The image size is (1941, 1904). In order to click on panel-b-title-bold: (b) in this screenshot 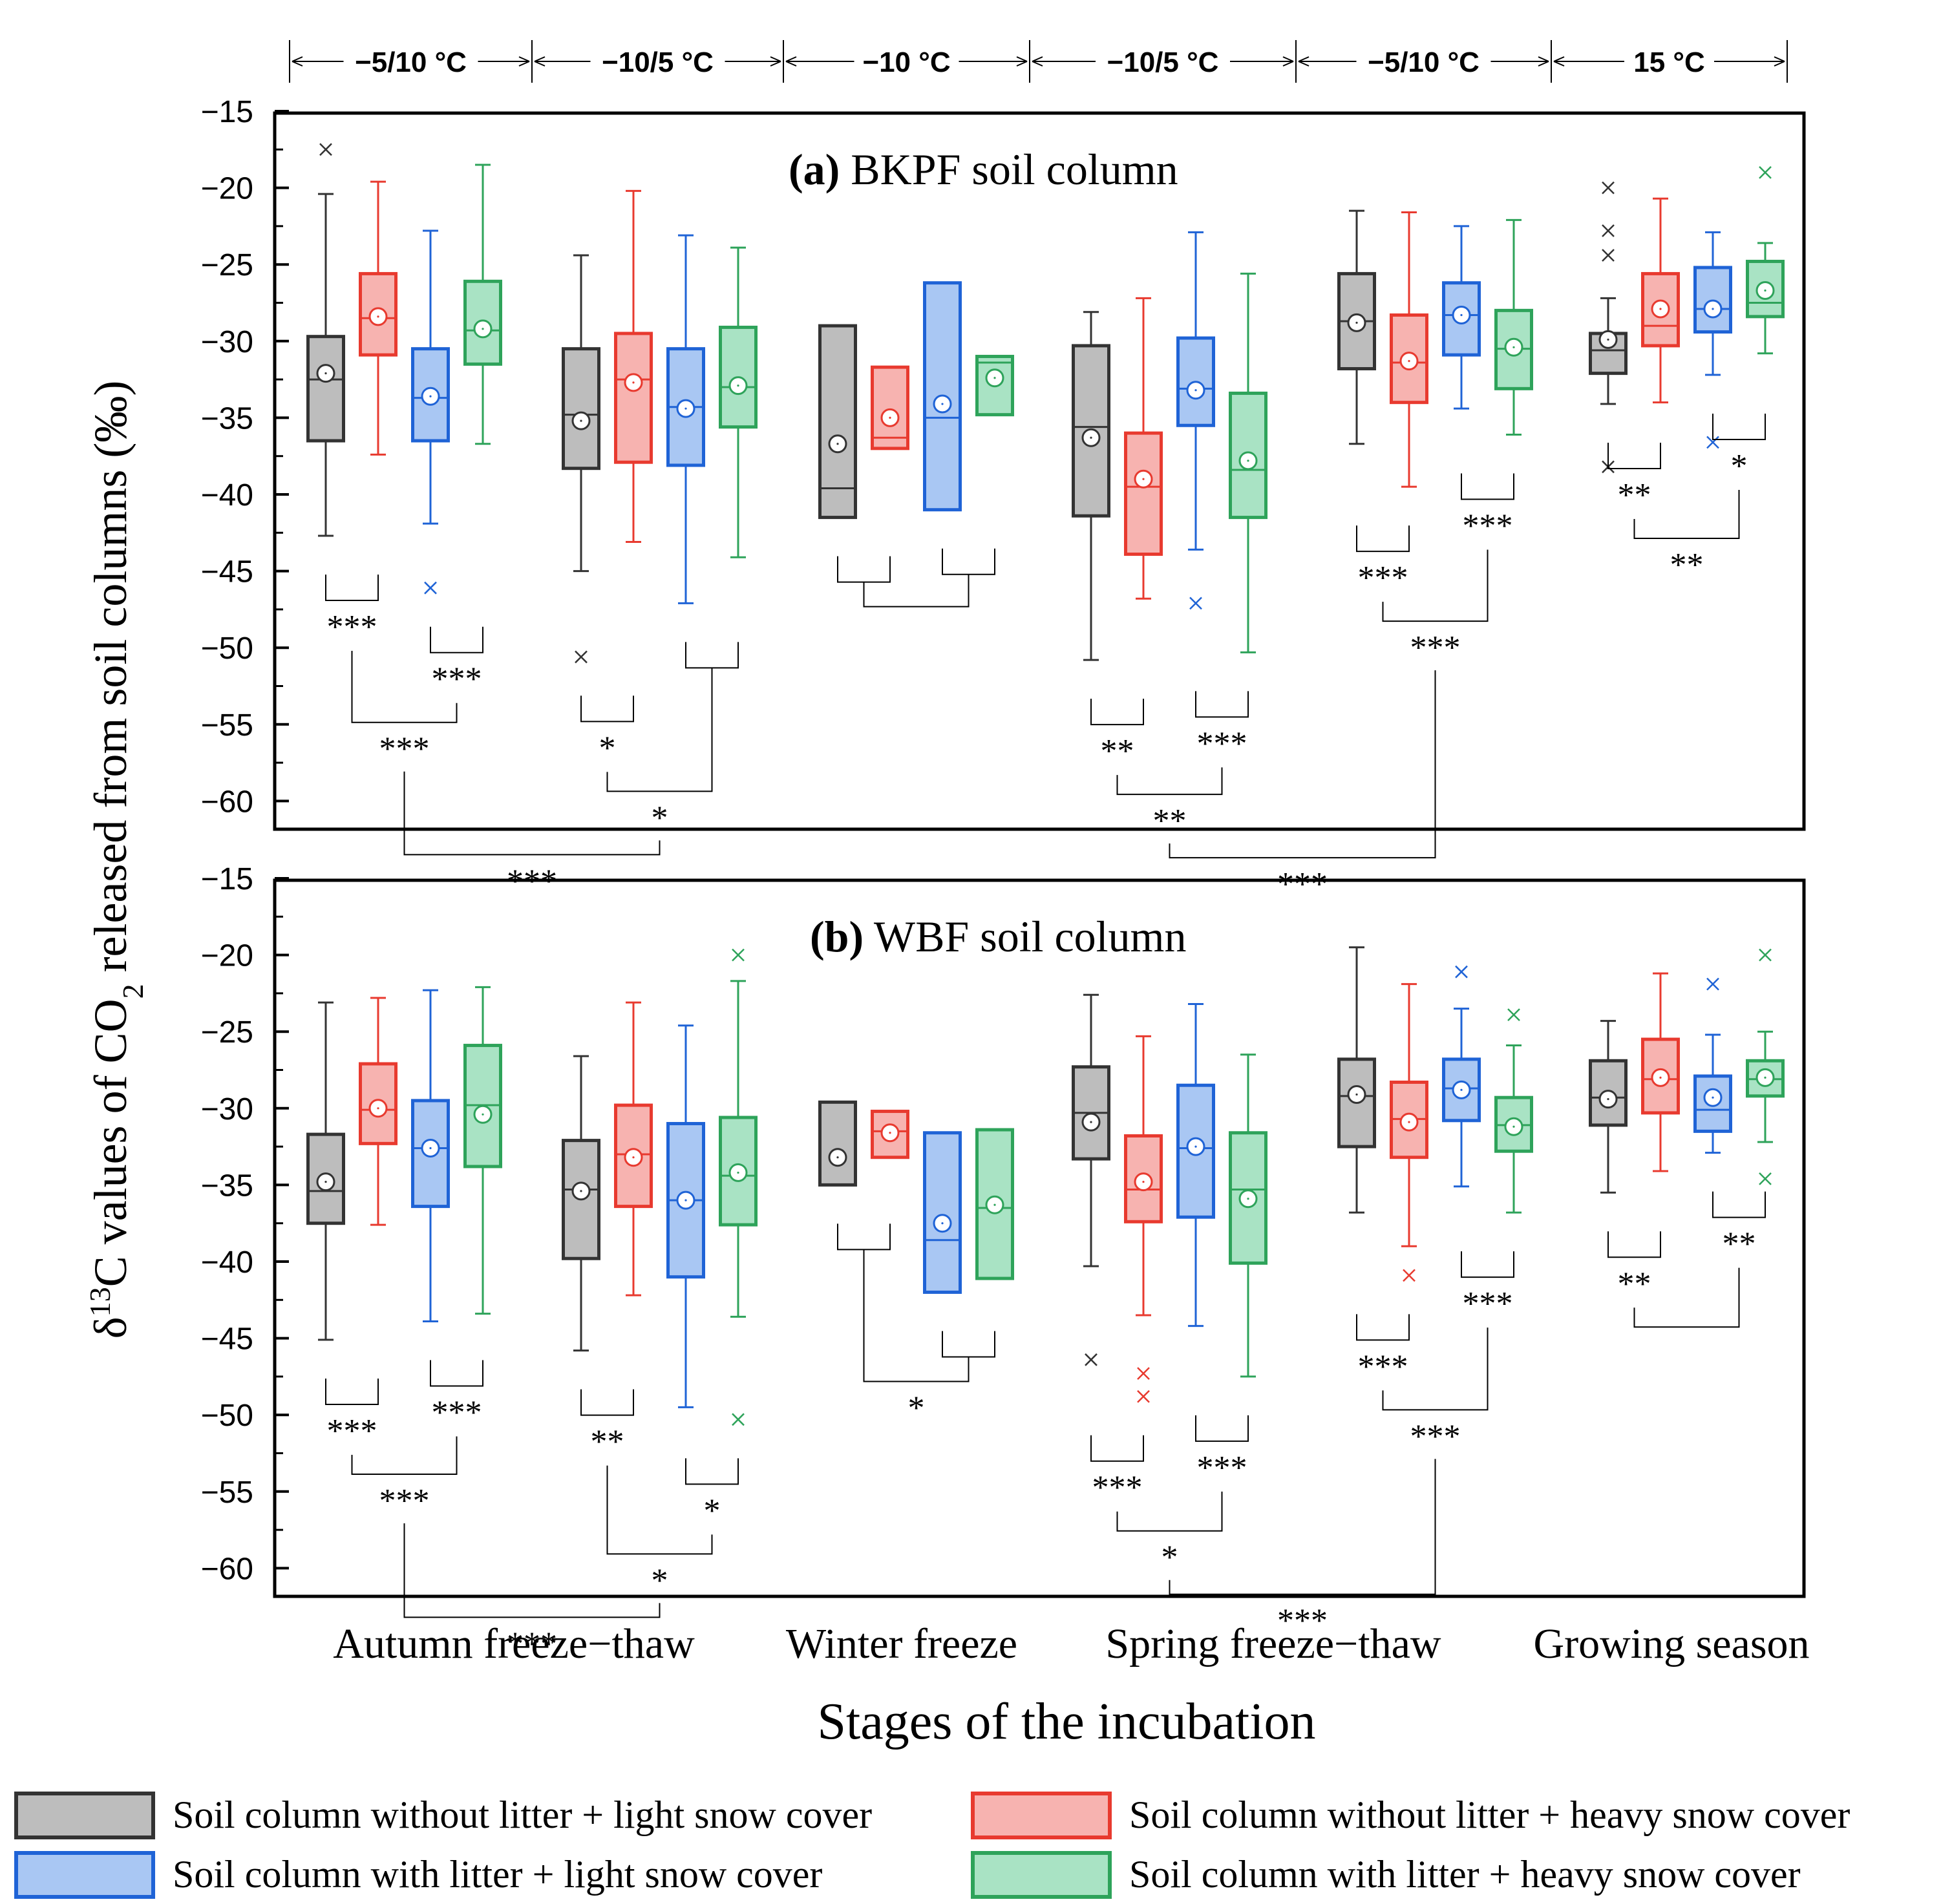, I will do `click(837, 936)`.